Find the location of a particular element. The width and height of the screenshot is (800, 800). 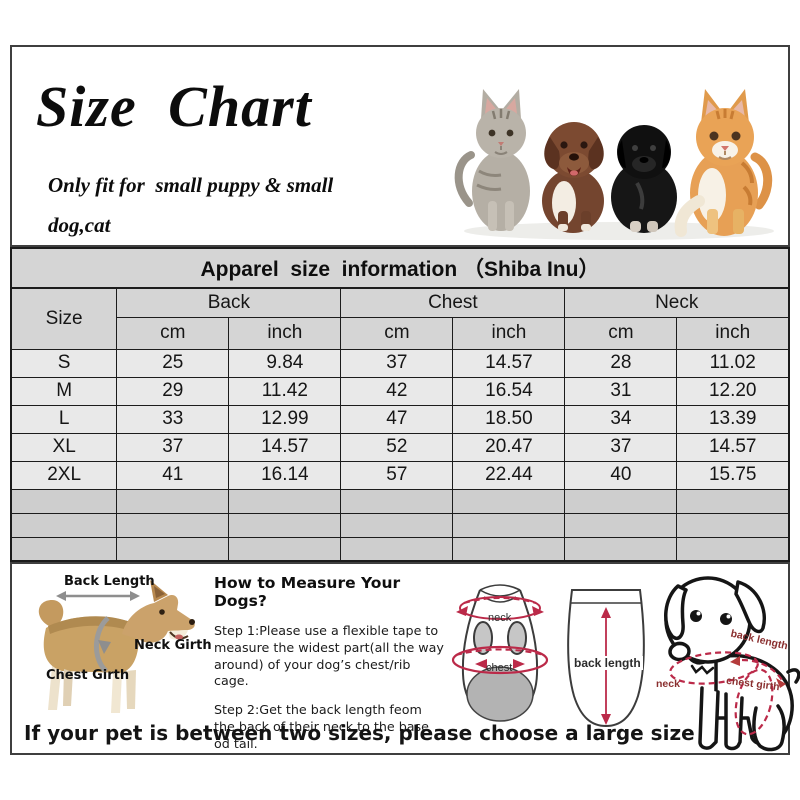

value-cell: 20.47 is located at coordinates (509, 447).